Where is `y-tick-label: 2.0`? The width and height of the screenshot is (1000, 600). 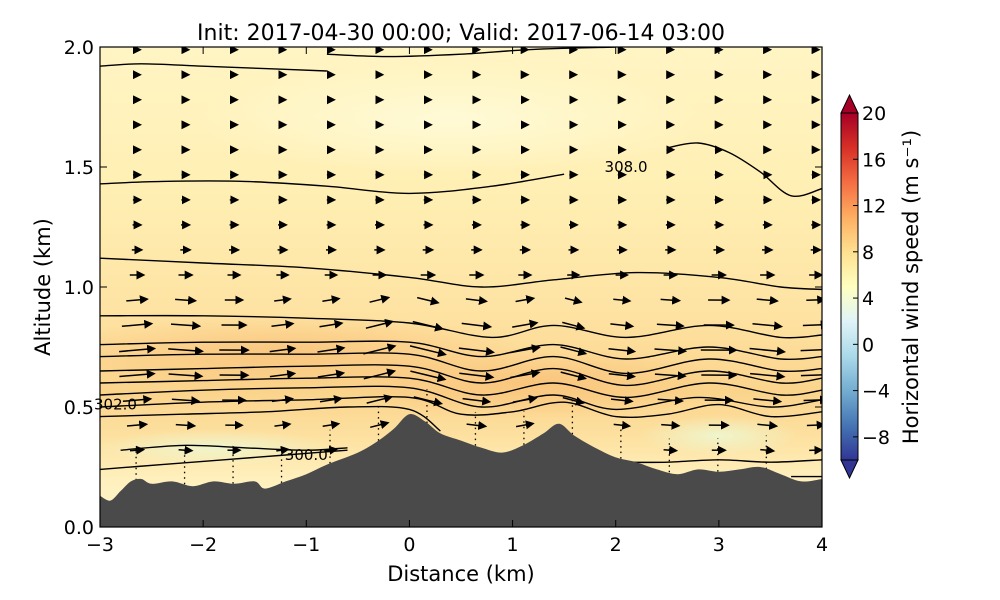
y-tick-label: 2.0 is located at coordinates (79, 48).